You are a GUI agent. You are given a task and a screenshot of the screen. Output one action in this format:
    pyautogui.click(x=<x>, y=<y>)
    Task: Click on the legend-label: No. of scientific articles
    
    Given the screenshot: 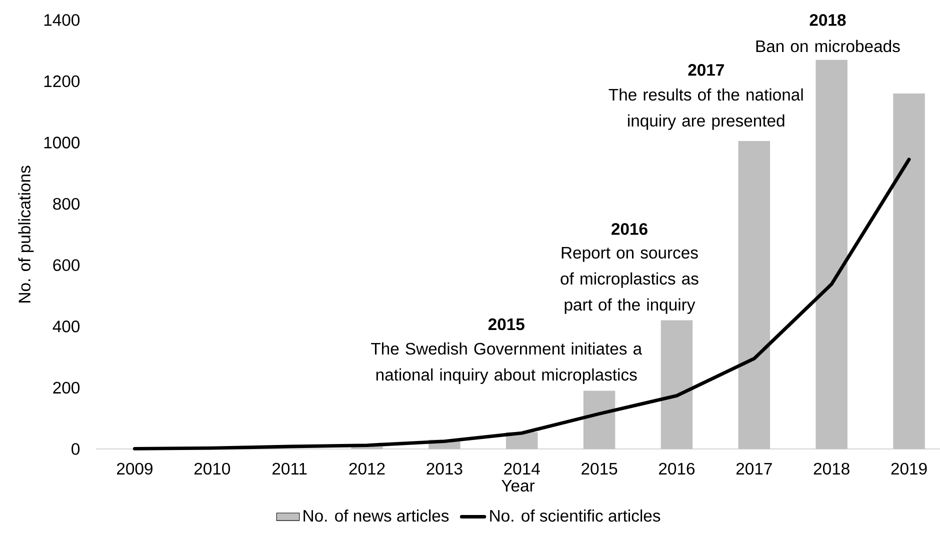 What is the action you would take?
    pyautogui.click(x=575, y=515)
    